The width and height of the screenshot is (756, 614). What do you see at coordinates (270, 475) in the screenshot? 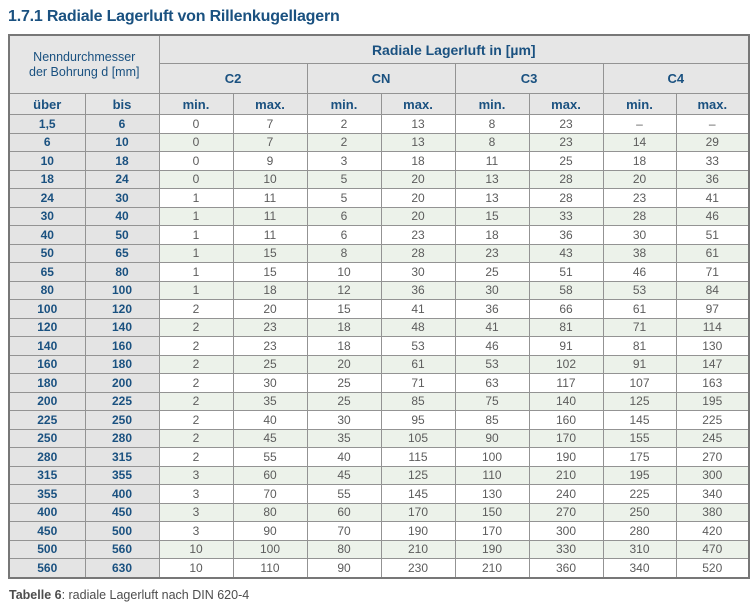
I see `clearance-value-cell: 60` at bounding box center [270, 475].